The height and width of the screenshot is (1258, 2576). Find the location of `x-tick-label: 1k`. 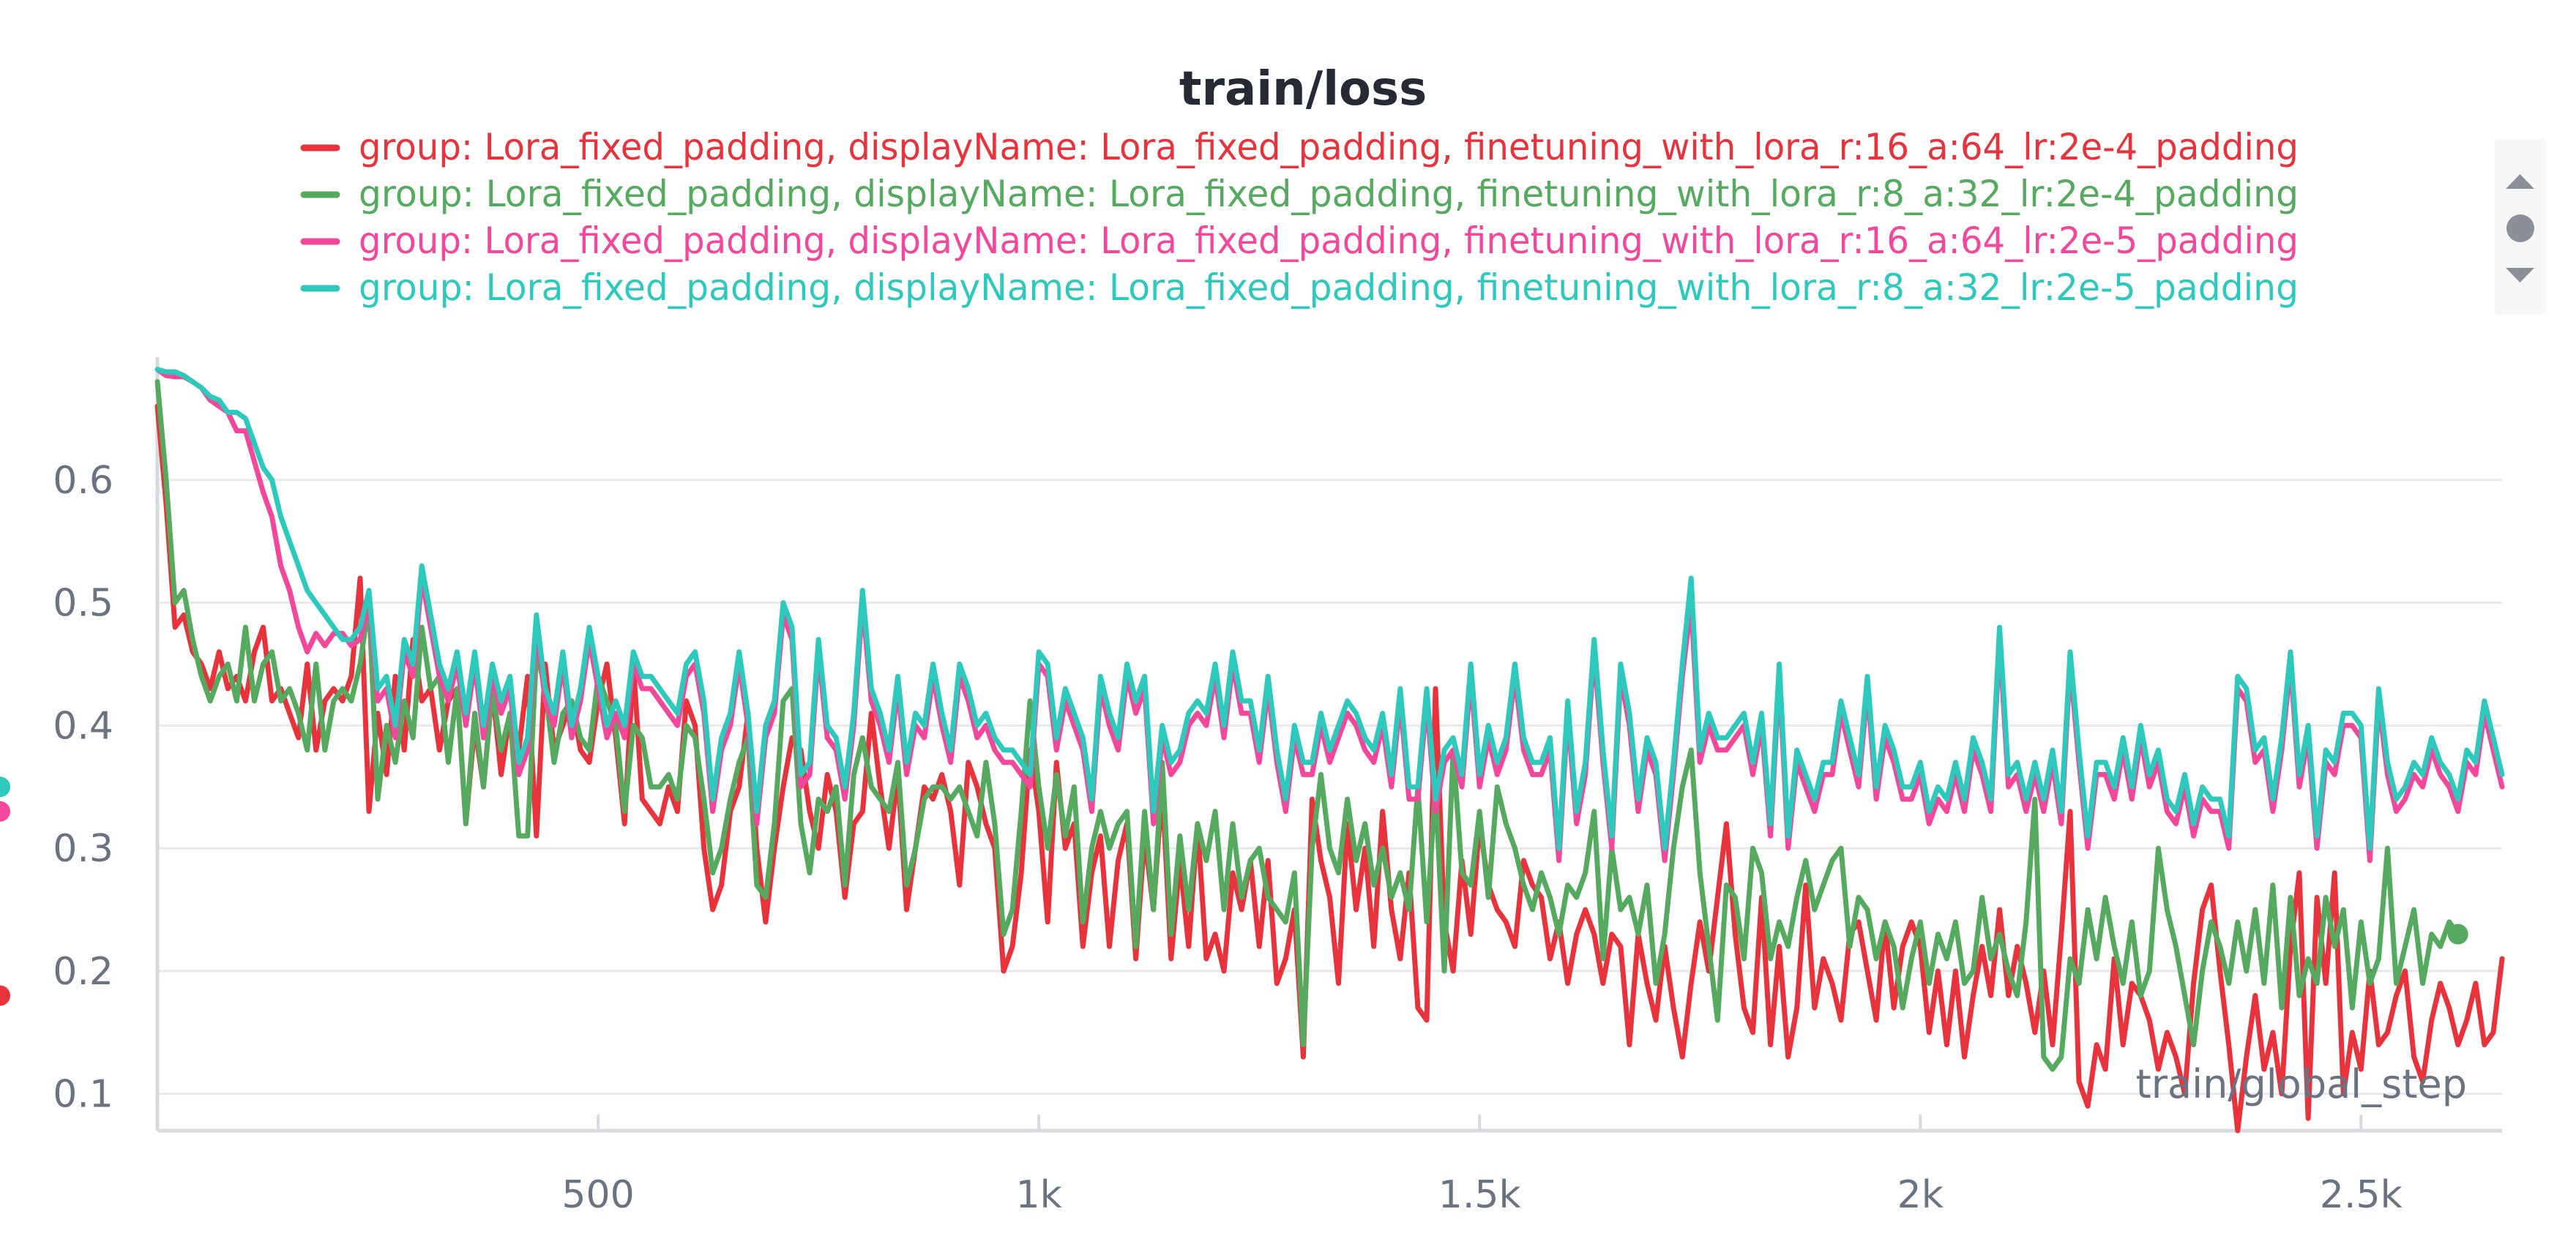

x-tick-label: 1k is located at coordinates (1039, 1195).